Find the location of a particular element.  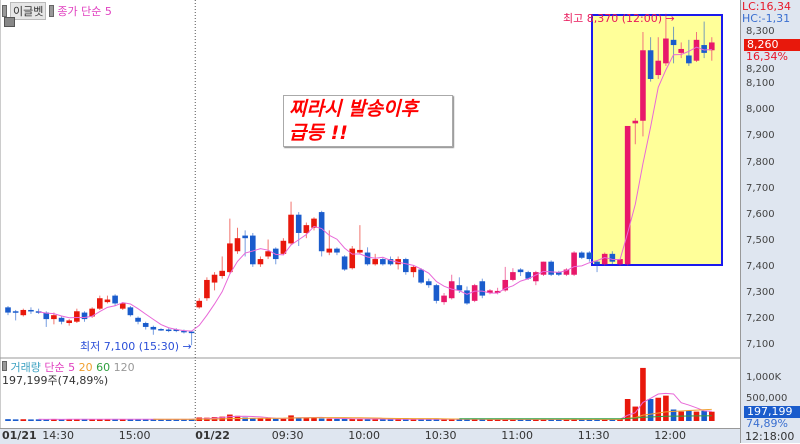

stock-name: 이글벳 is located at coordinates (28, 11).